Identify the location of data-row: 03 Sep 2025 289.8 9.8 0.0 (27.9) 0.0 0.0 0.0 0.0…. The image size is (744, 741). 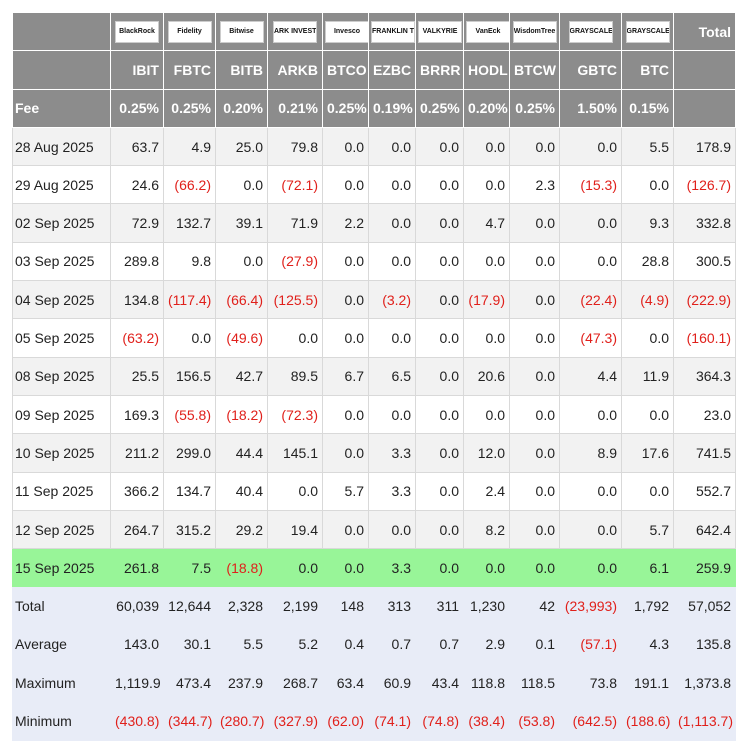
(374, 261).